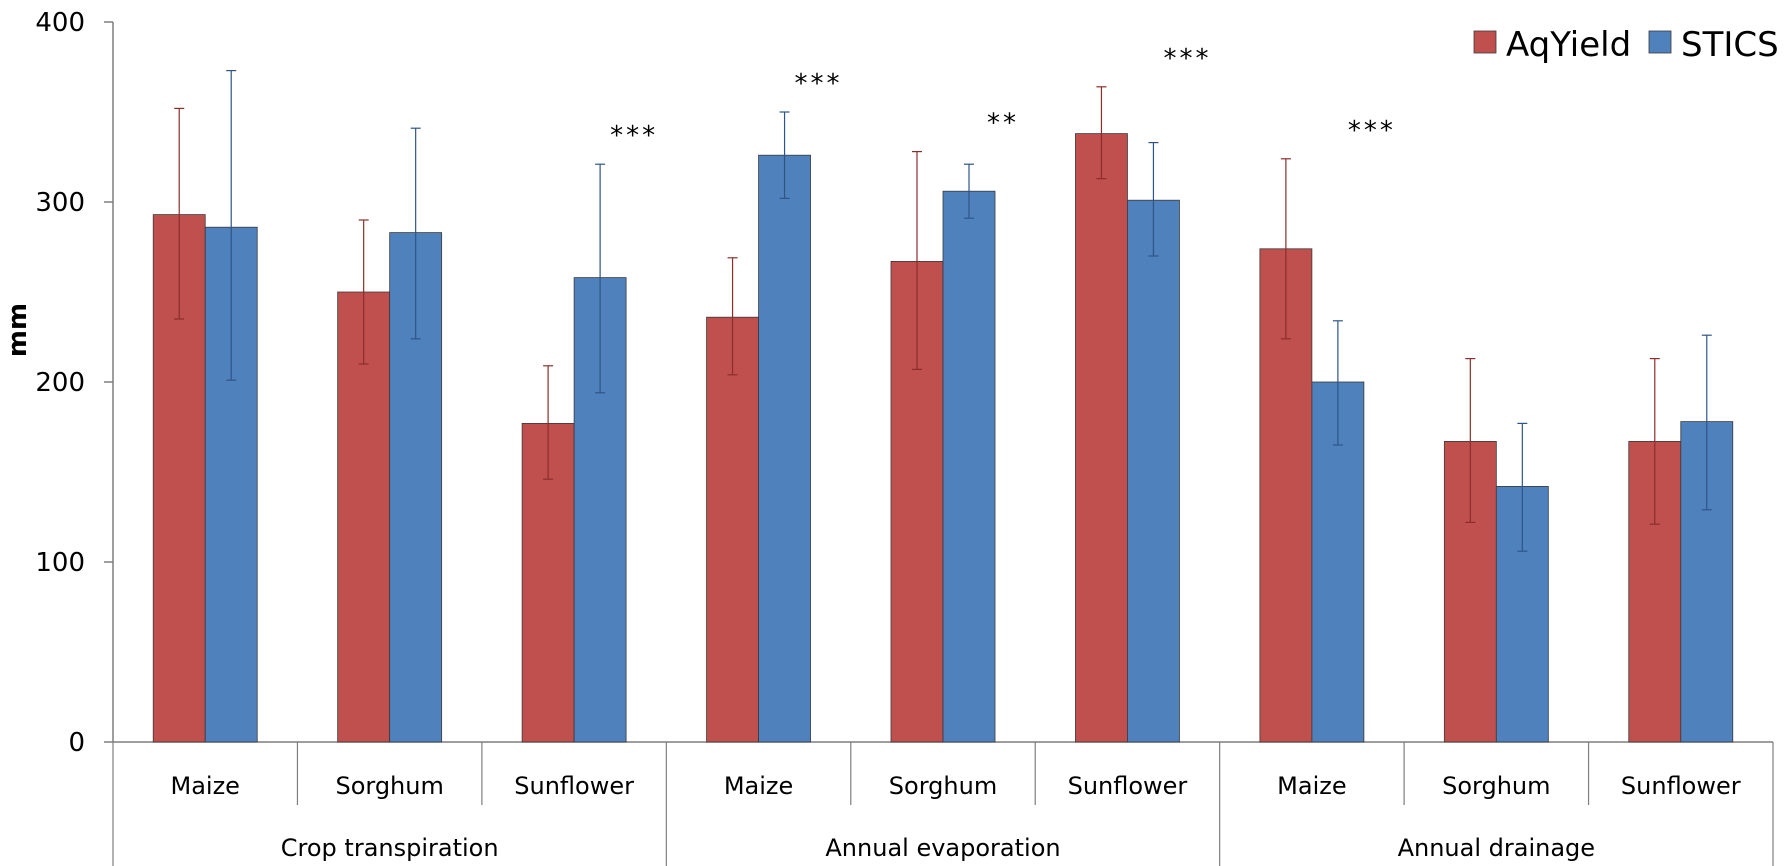 This screenshot has height=866, width=1786. I want to click on y-tick-label: 200, so click(60, 383).